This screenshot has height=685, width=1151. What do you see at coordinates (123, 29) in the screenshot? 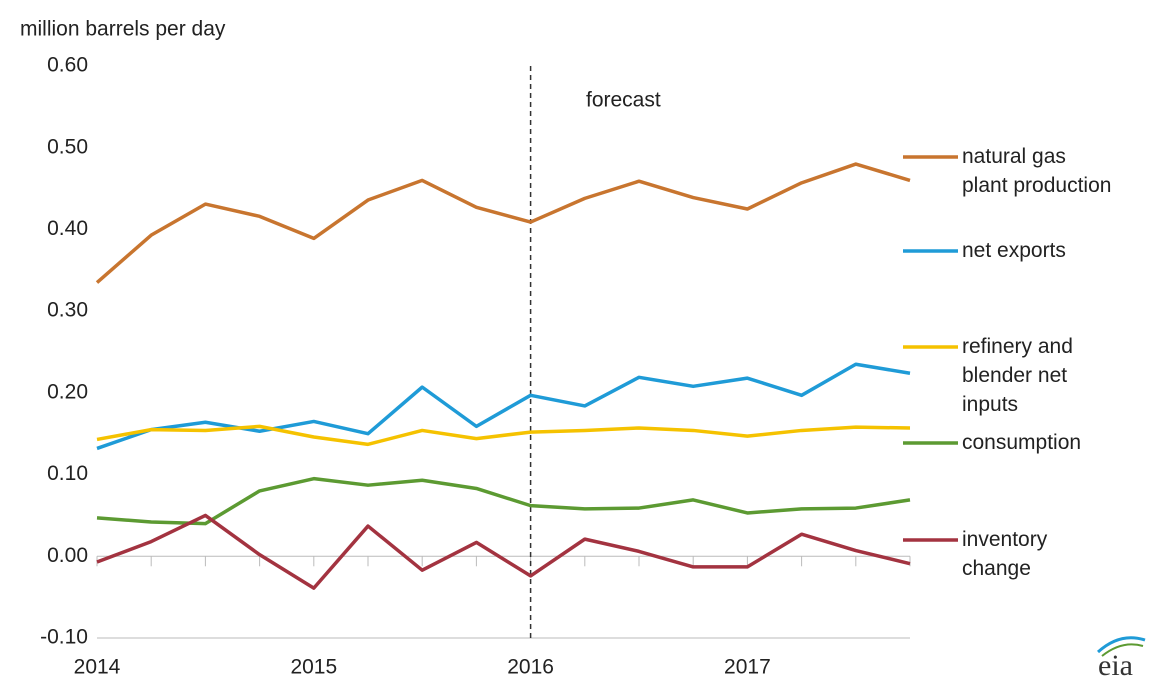
I see `y-axis-label: million barrels per day` at bounding box center [123, 29].